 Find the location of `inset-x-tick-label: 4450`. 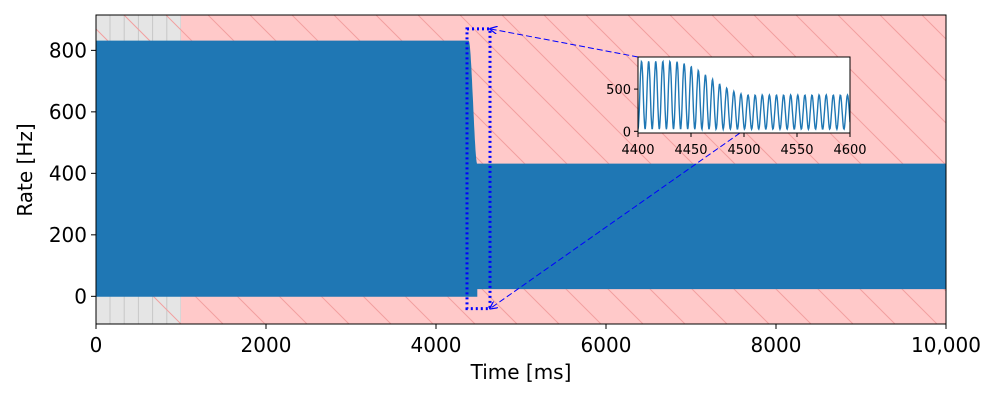

inset-x-tick-label: 4450 is located at coordinates (690, 150).